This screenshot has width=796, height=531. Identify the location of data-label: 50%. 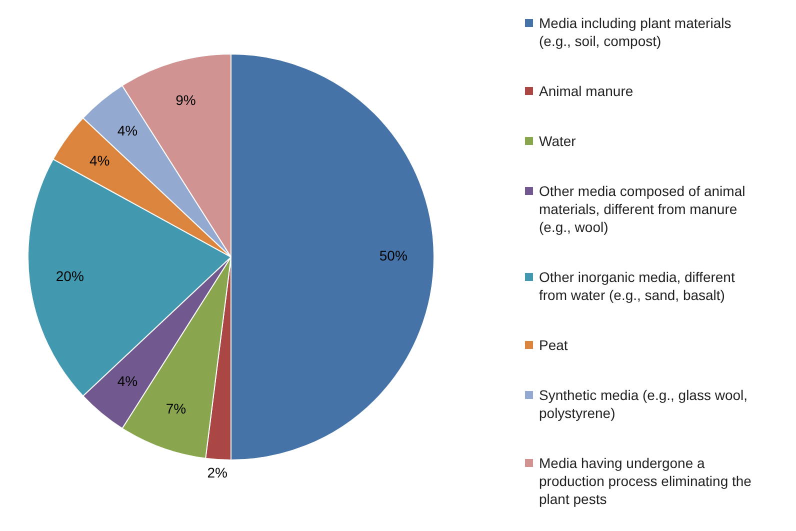
(393, 256).